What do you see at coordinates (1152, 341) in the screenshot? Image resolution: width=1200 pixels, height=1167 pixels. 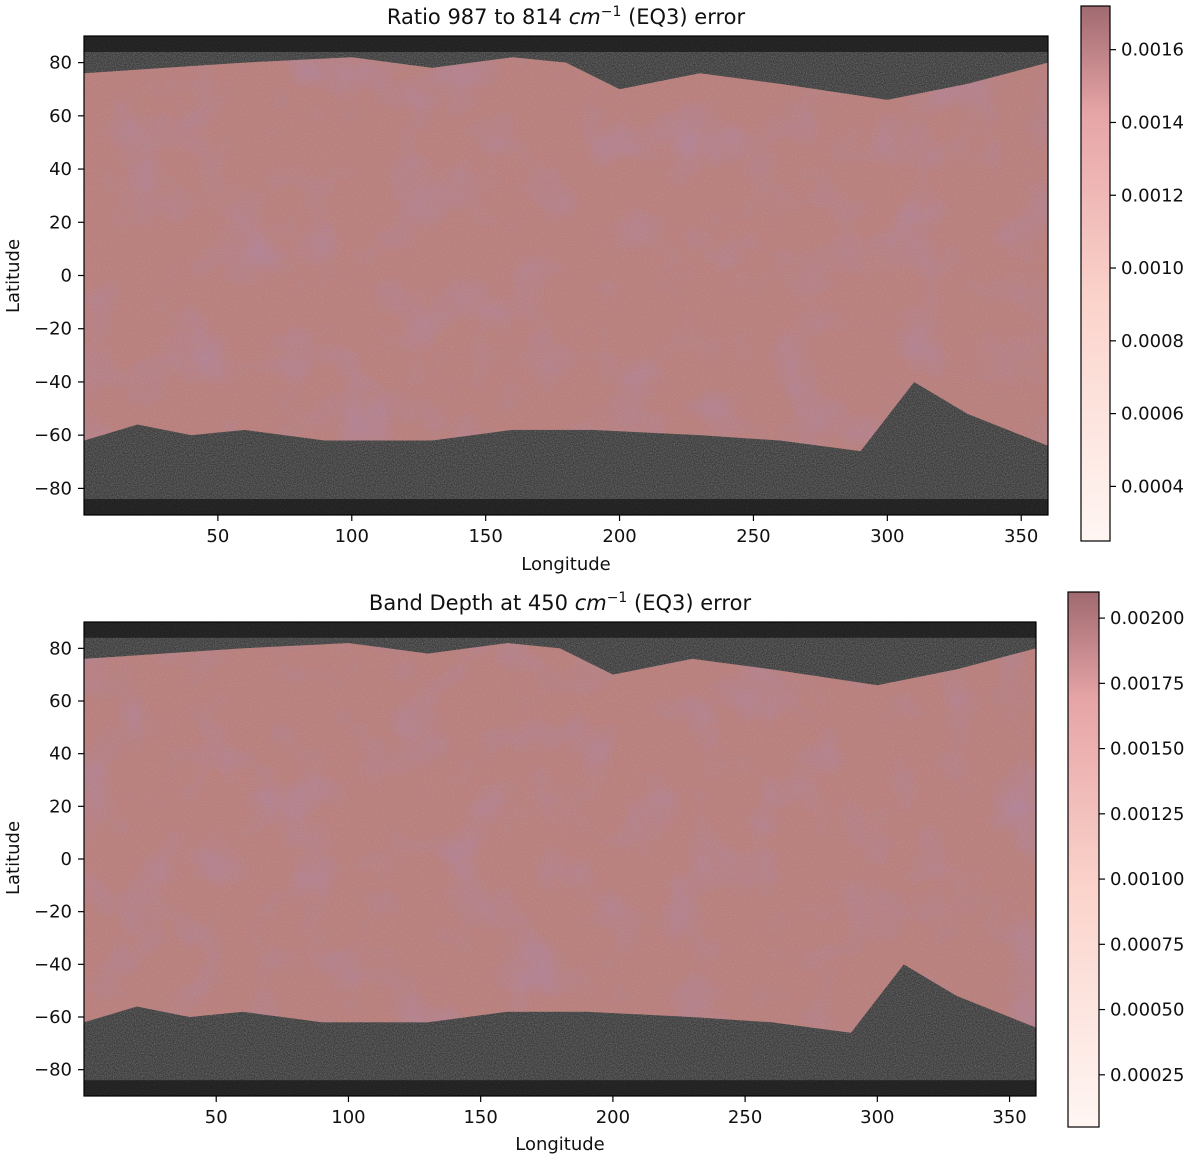 I see `colorbar-tick-label: 0.0008` at bounding box center [1152, 341].